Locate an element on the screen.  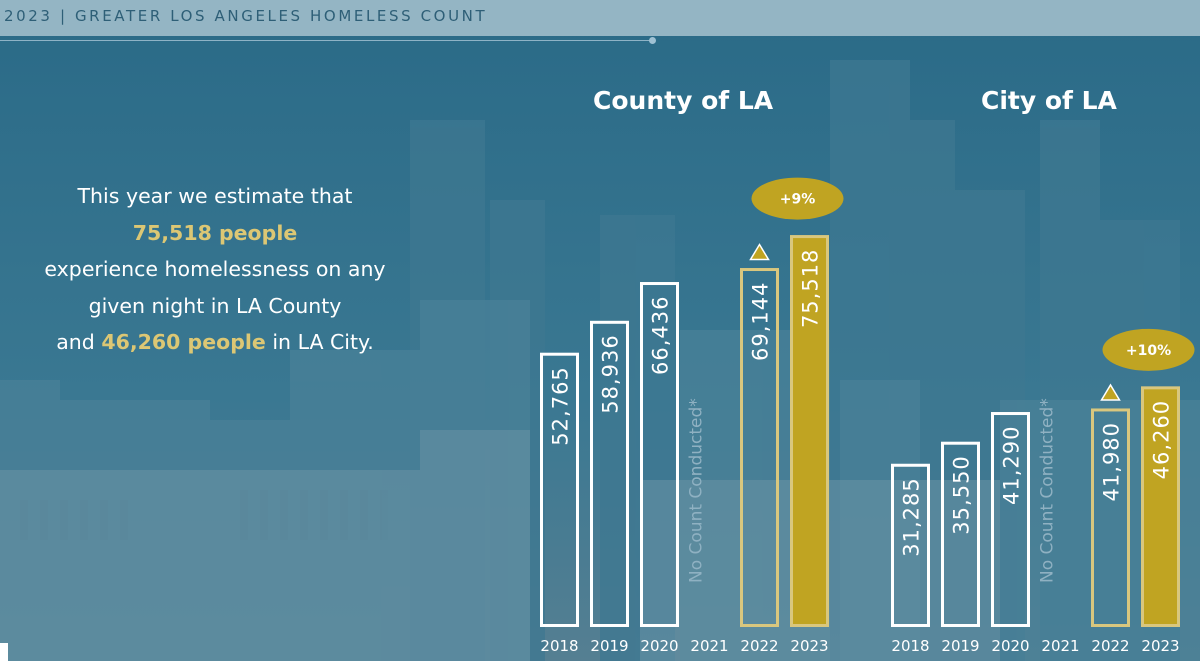
county-value-label-2019: 58,936 is located at coordinates (611, 373).